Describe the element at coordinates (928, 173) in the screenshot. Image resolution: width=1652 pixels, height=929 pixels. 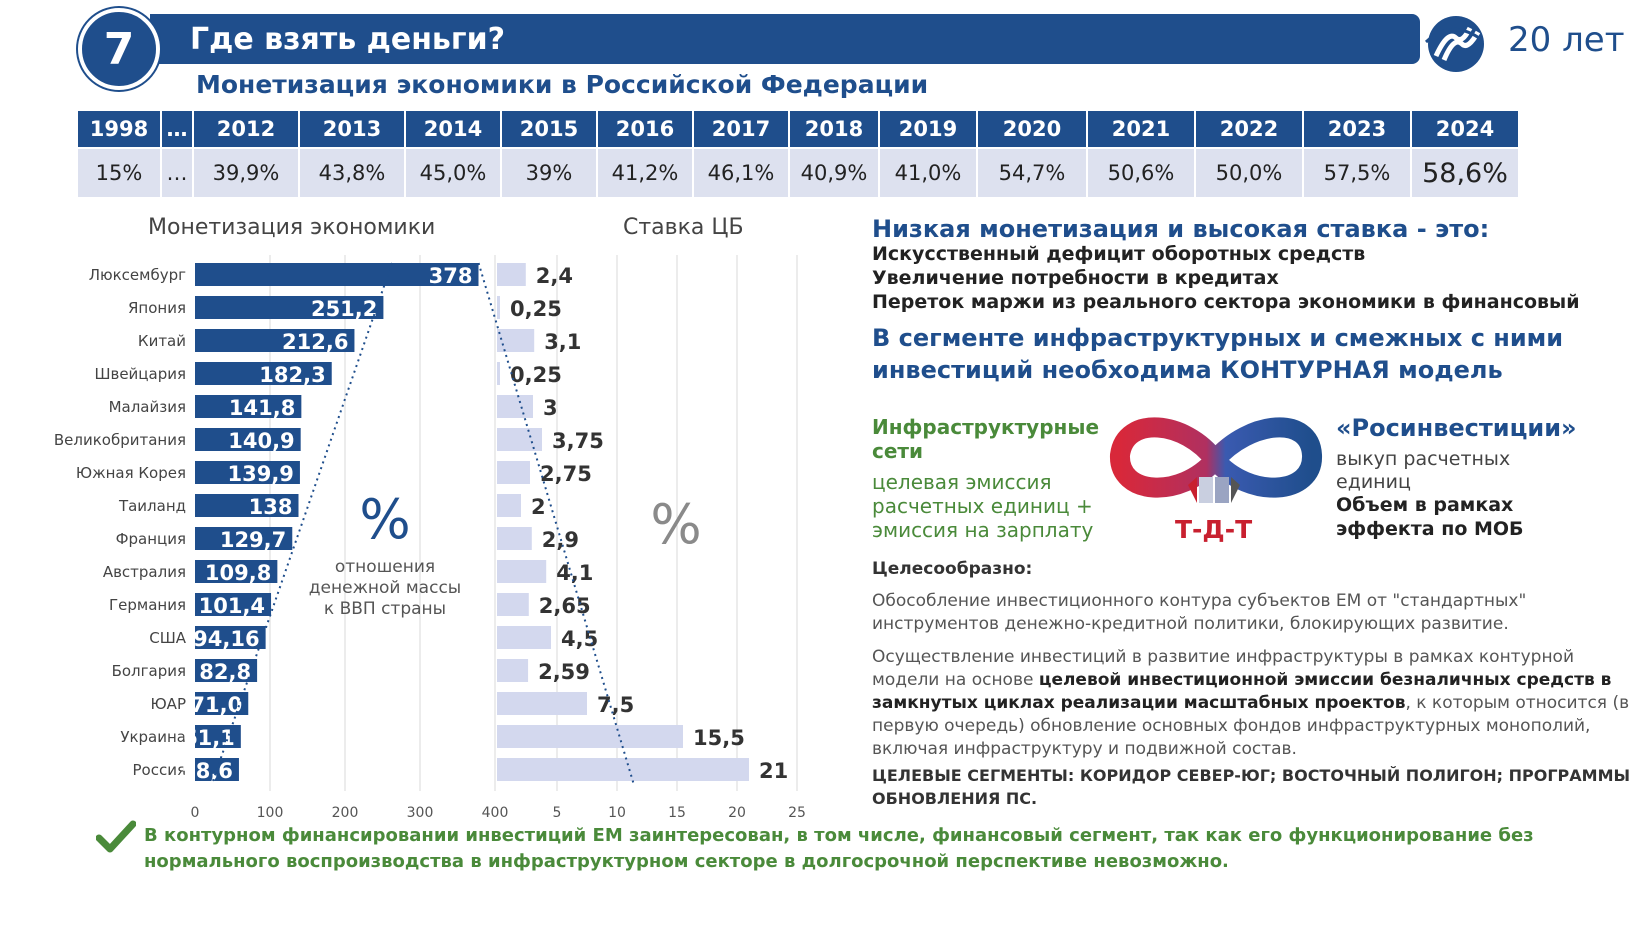
I see `value-cell: 41,0%` at that location.